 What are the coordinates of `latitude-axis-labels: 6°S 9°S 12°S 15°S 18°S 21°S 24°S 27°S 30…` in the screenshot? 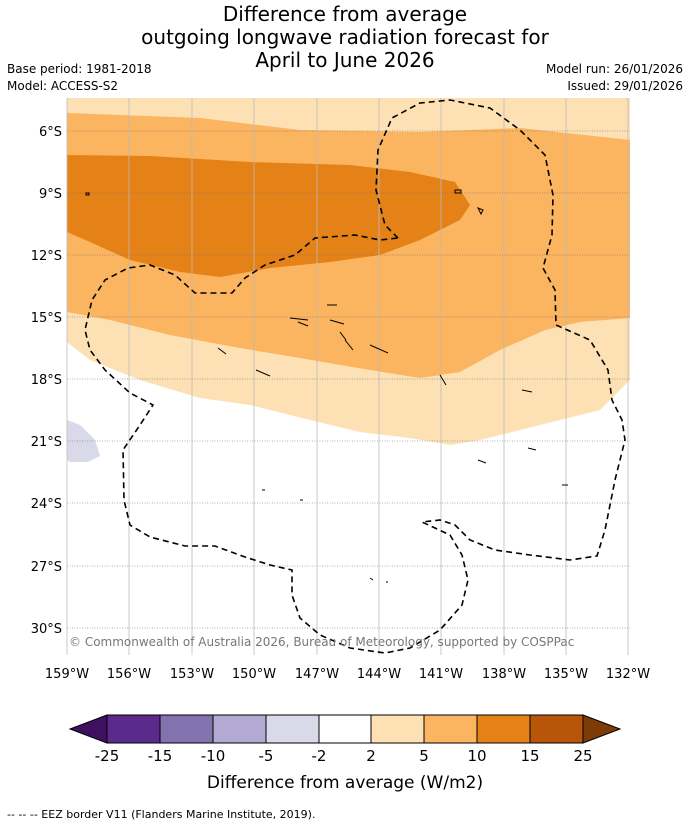 It's located at (46, 381).